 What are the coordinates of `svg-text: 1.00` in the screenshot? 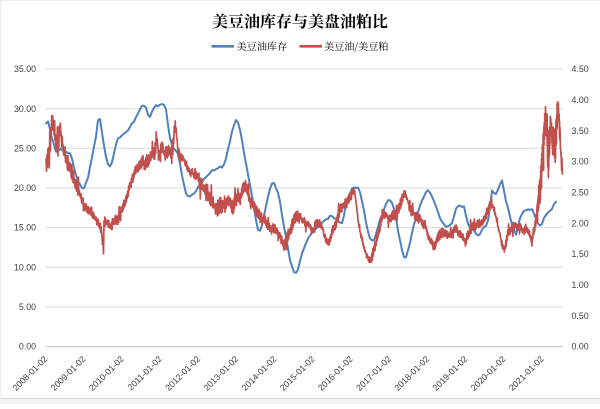 It's located at (580, 285).